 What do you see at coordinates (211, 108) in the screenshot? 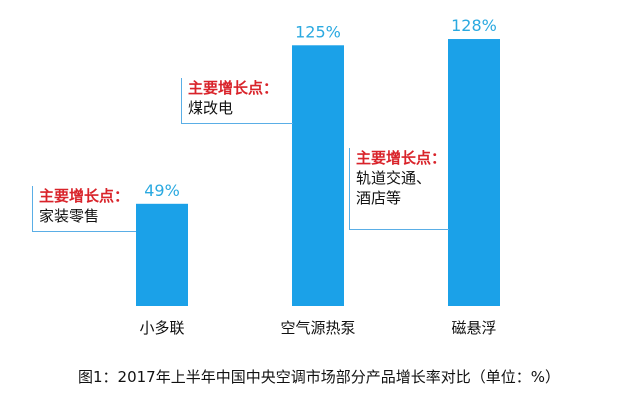
I see `annotation-line: 煤改电` at bounding box center [211, 108].